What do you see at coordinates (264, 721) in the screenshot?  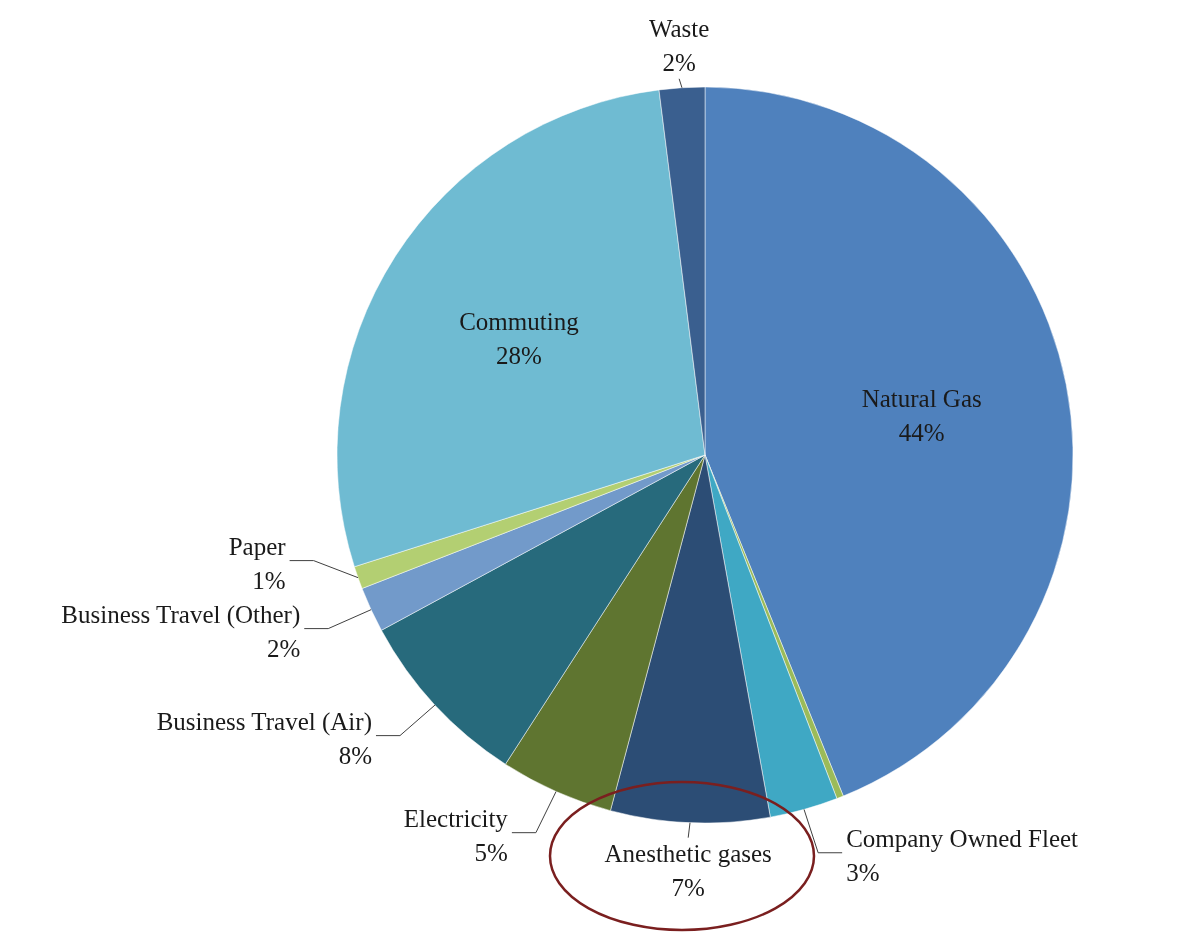 I see `slice-label: Business Travel (Air)` at bounding box center [264, 721].